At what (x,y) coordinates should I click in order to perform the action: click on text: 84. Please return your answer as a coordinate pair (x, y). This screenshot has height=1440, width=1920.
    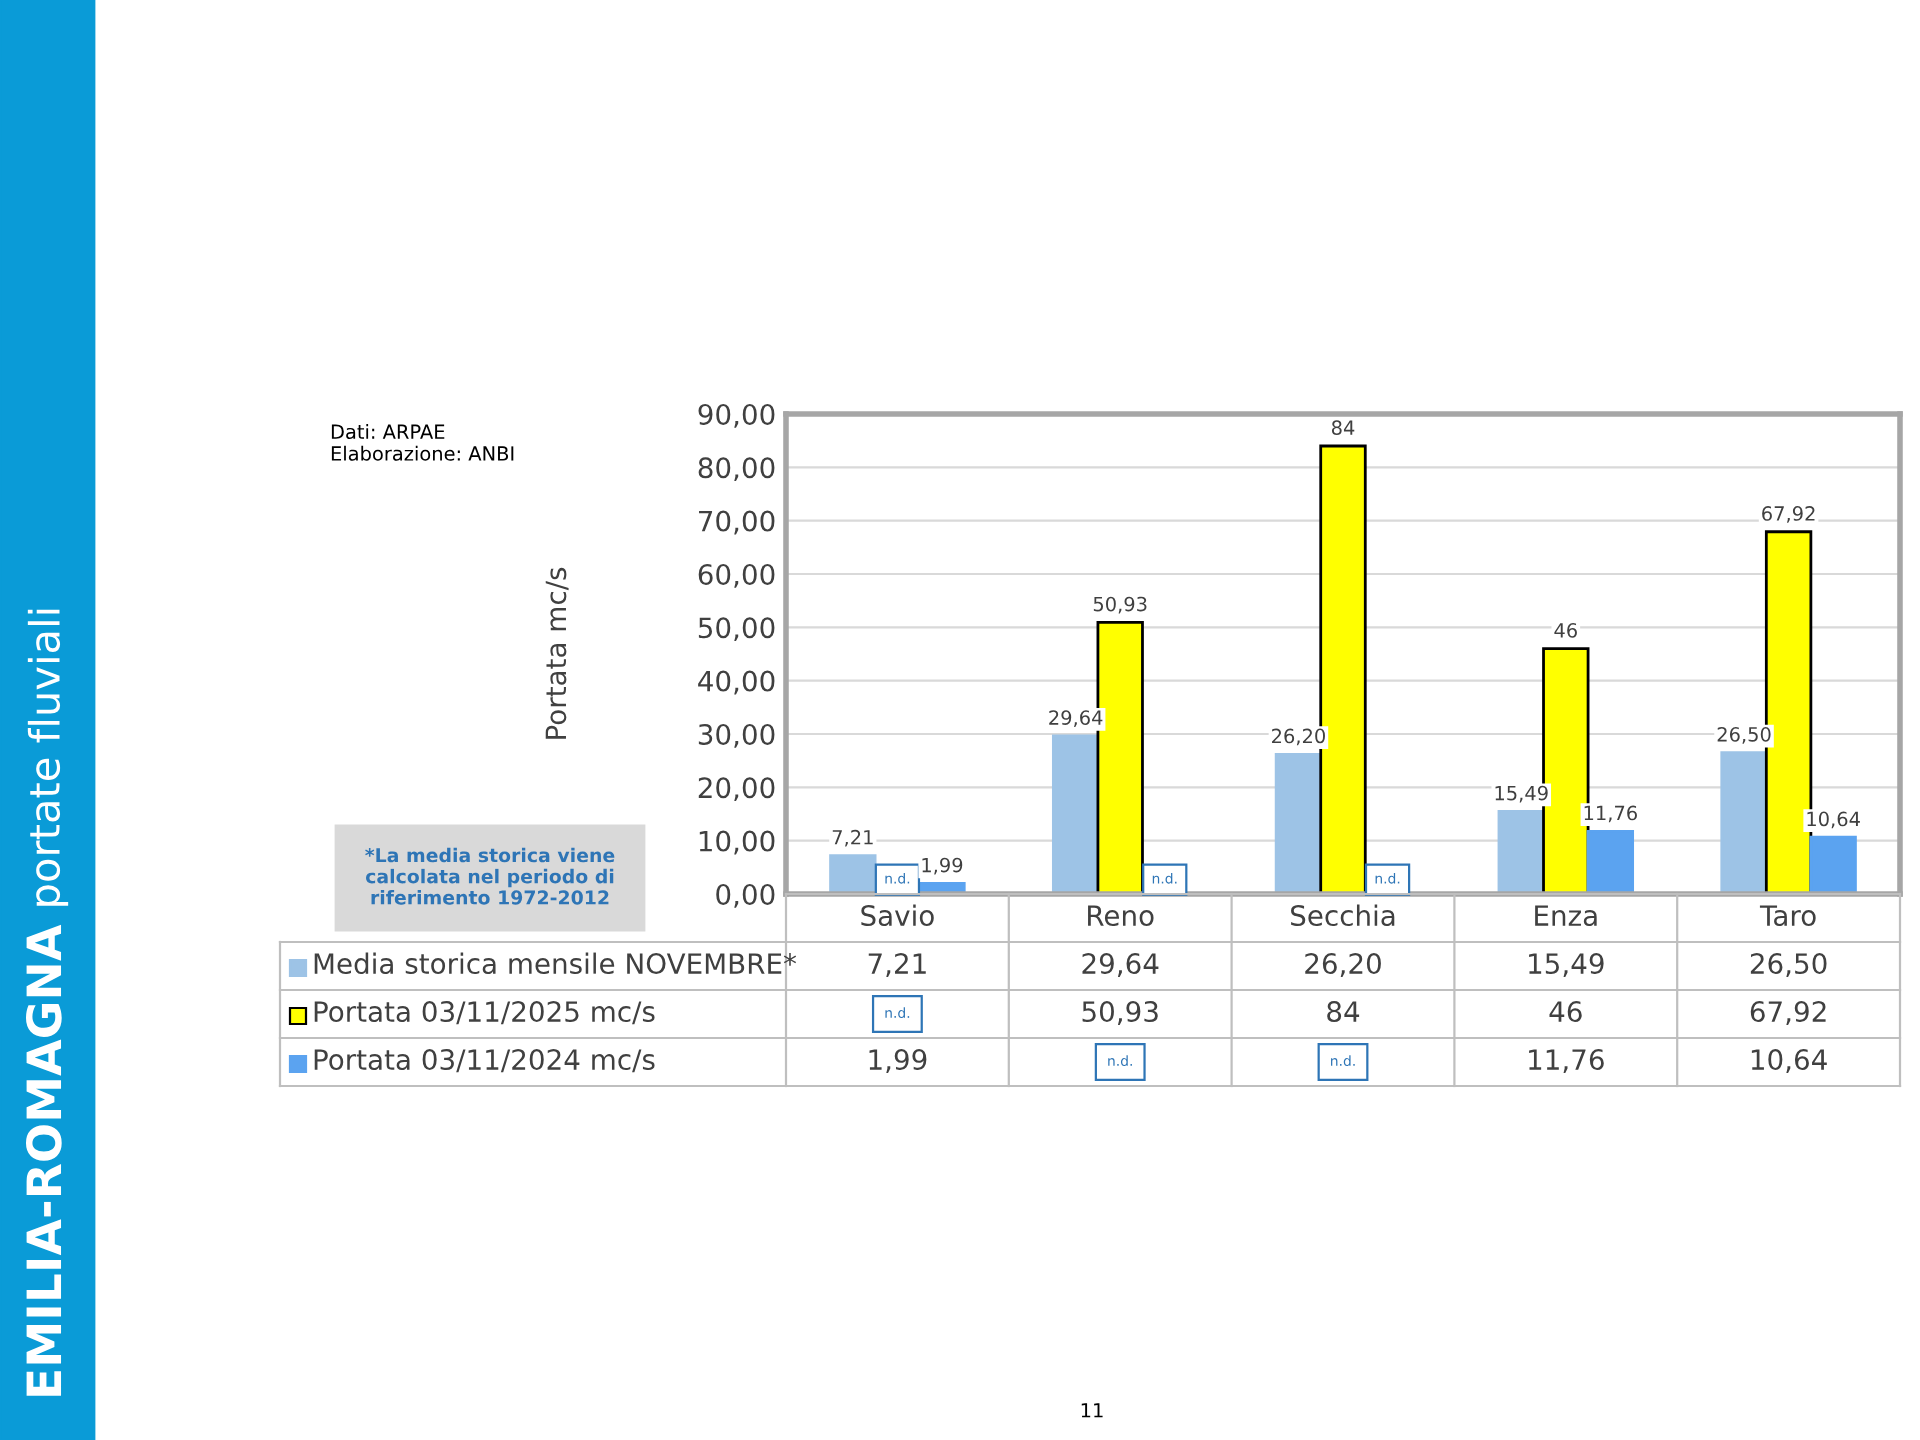
    Looking at the image, I should click on (1343, 428).